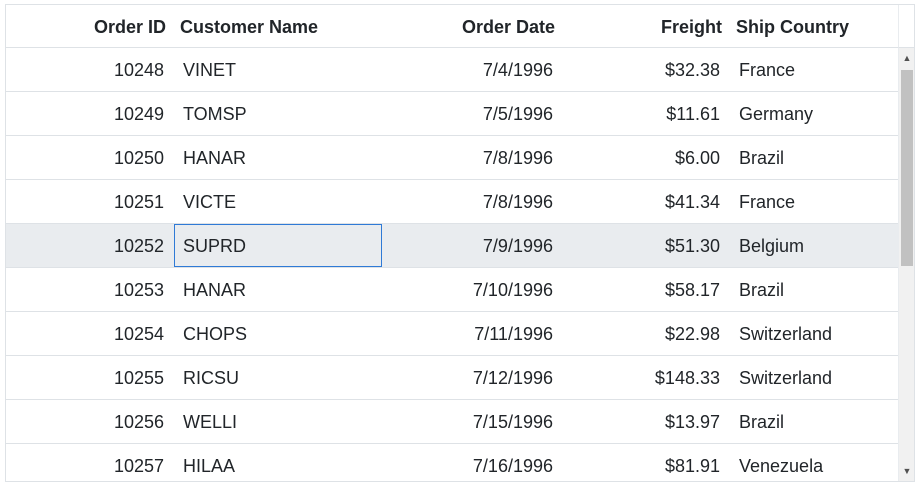  I want to click on cell-customer-name: WELLI, so click(210, 422).